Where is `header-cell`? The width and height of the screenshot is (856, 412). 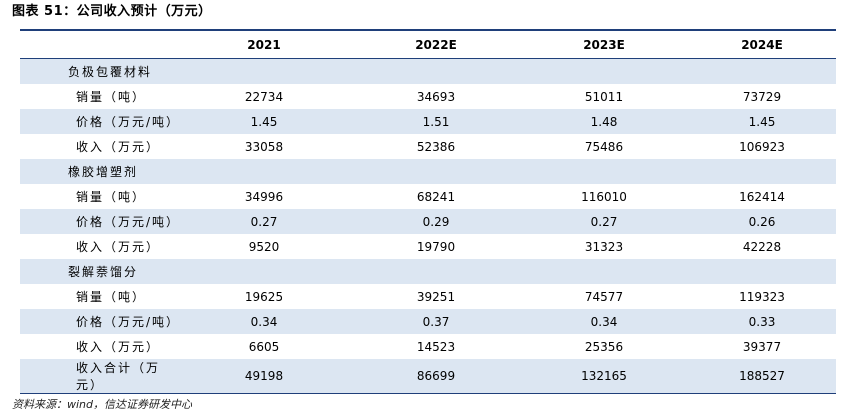 header-cell is located at coordinates (98, 45).